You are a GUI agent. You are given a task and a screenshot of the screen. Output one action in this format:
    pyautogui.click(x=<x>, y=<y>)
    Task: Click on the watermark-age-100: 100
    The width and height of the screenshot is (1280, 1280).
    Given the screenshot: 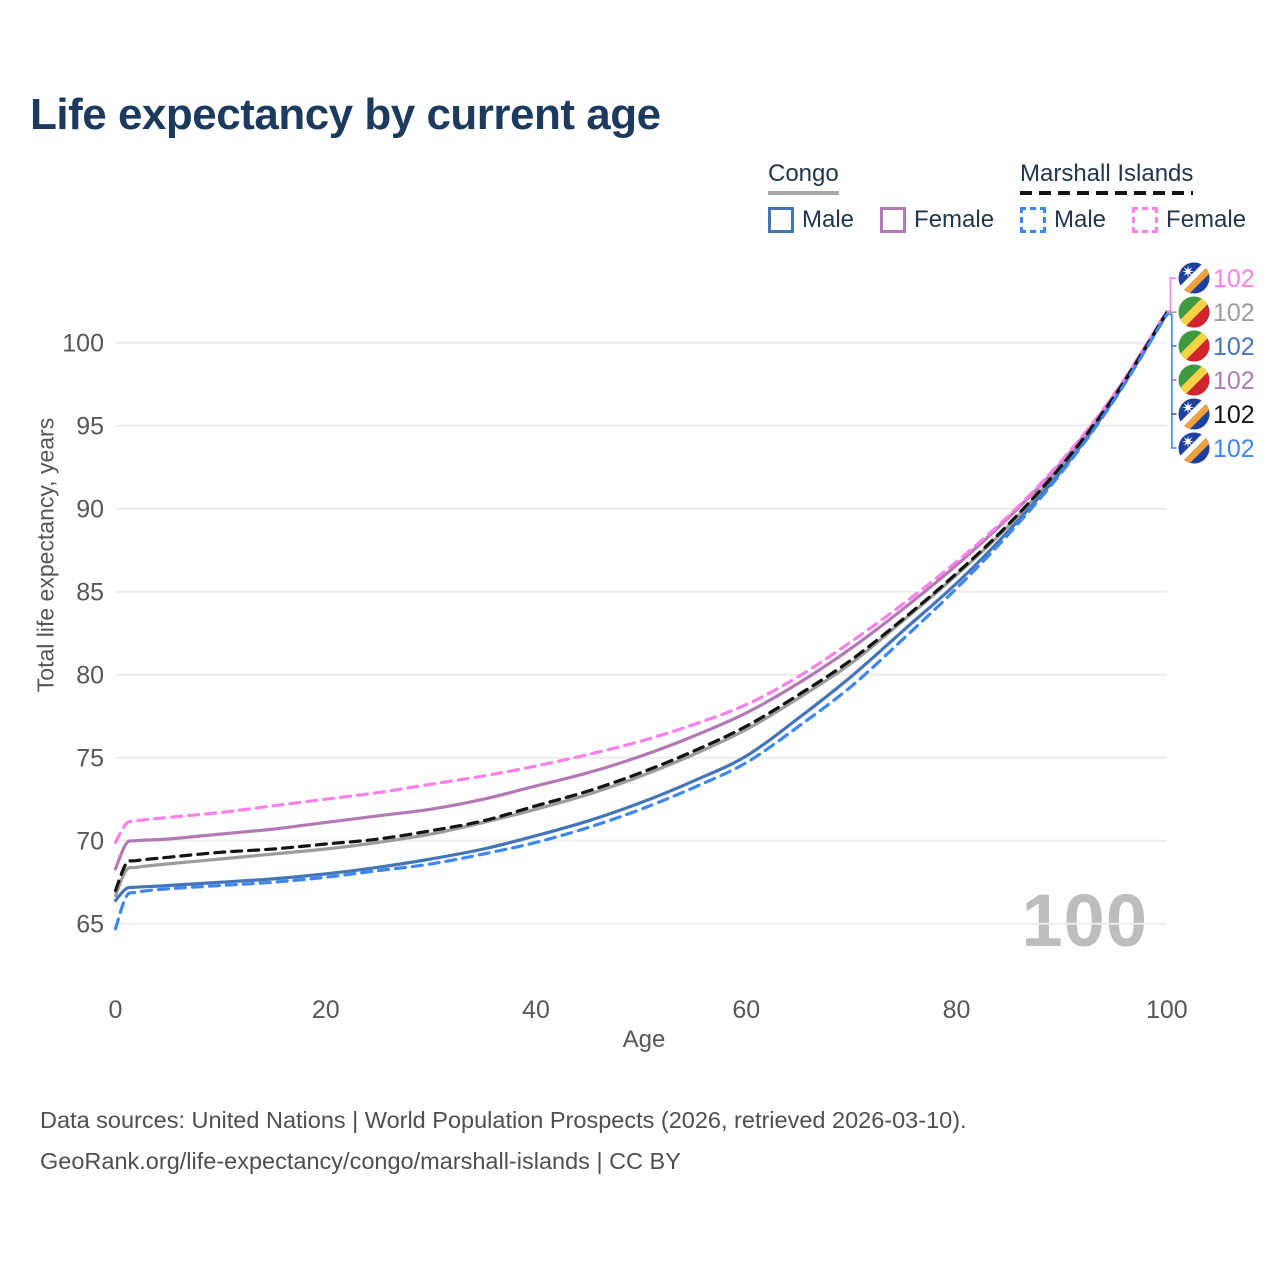 What is the action you would take?
    pyautogui.click(x=1084, y=920)
    